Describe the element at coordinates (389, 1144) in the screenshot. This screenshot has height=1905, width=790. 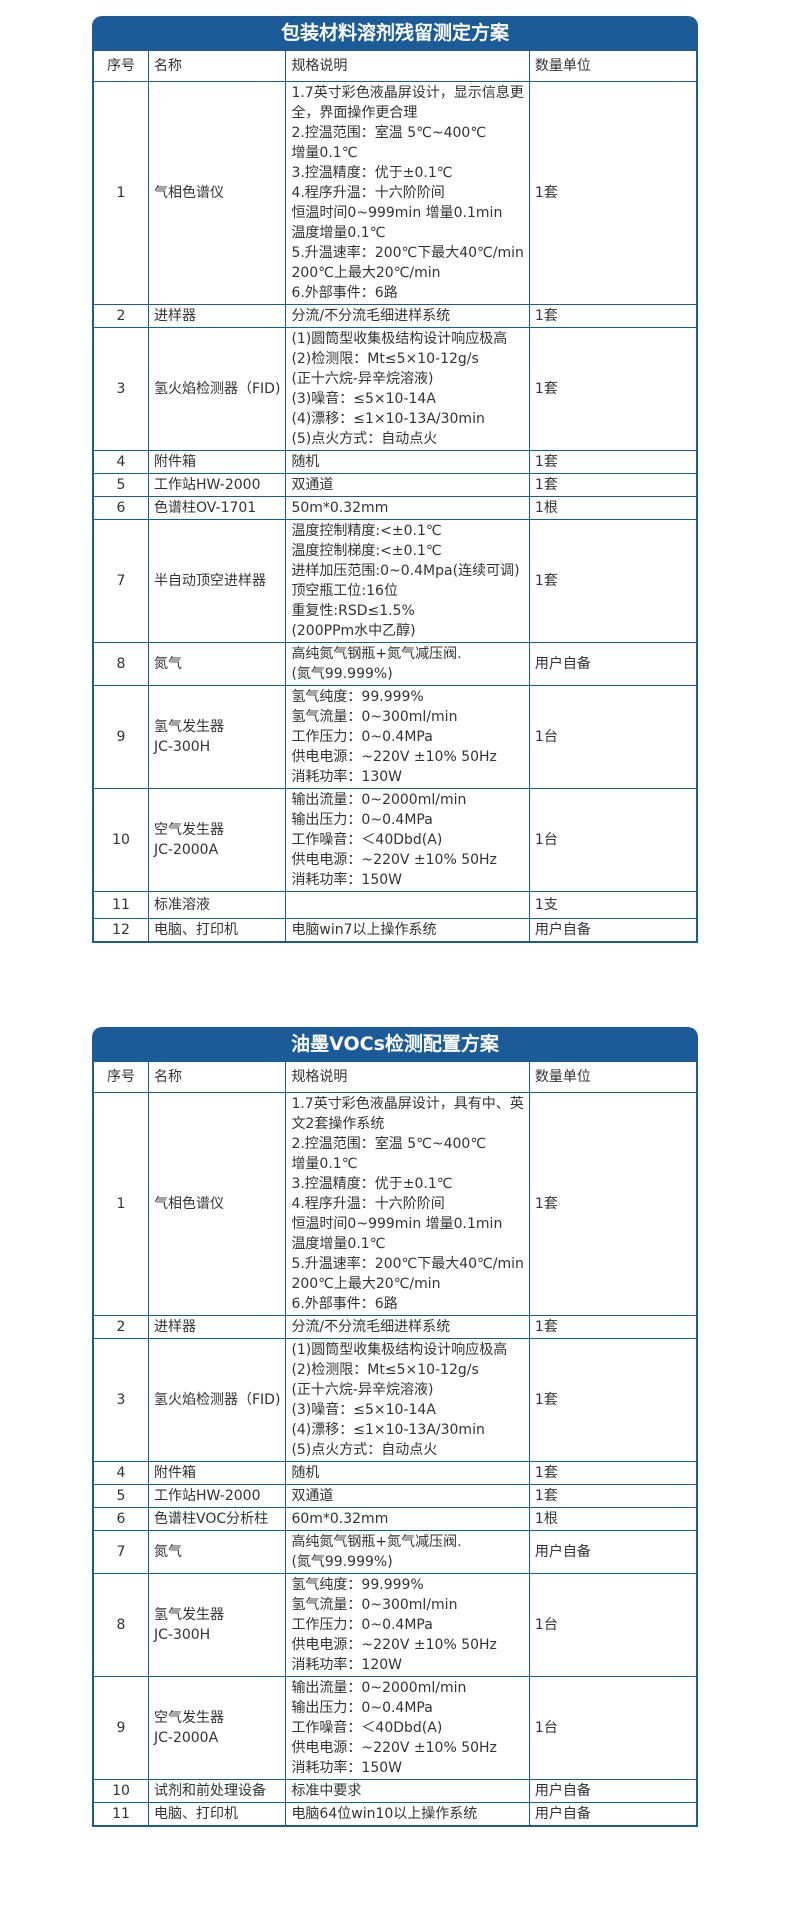
I see `text-line: 2.控温范围：室温 5℃~400℃` at that location.